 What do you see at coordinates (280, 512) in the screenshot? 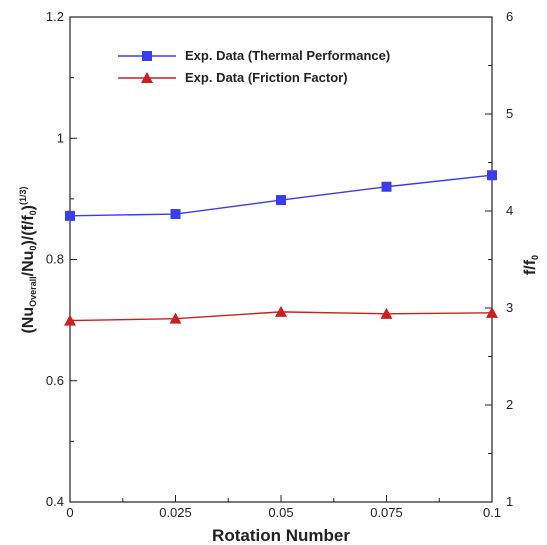
I see `x-tick-label: 0.05` at bounding box center [280, 512].